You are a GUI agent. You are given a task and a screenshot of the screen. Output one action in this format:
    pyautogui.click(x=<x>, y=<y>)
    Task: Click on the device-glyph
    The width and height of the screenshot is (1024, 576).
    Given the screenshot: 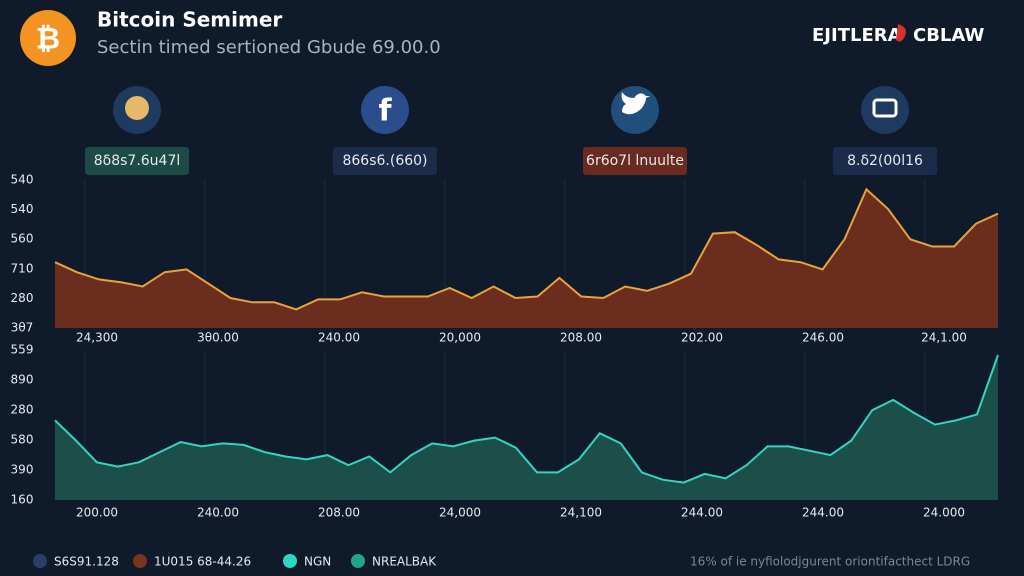 What is the action you would take?
    pyautogui.click(x=885, y=108)
    